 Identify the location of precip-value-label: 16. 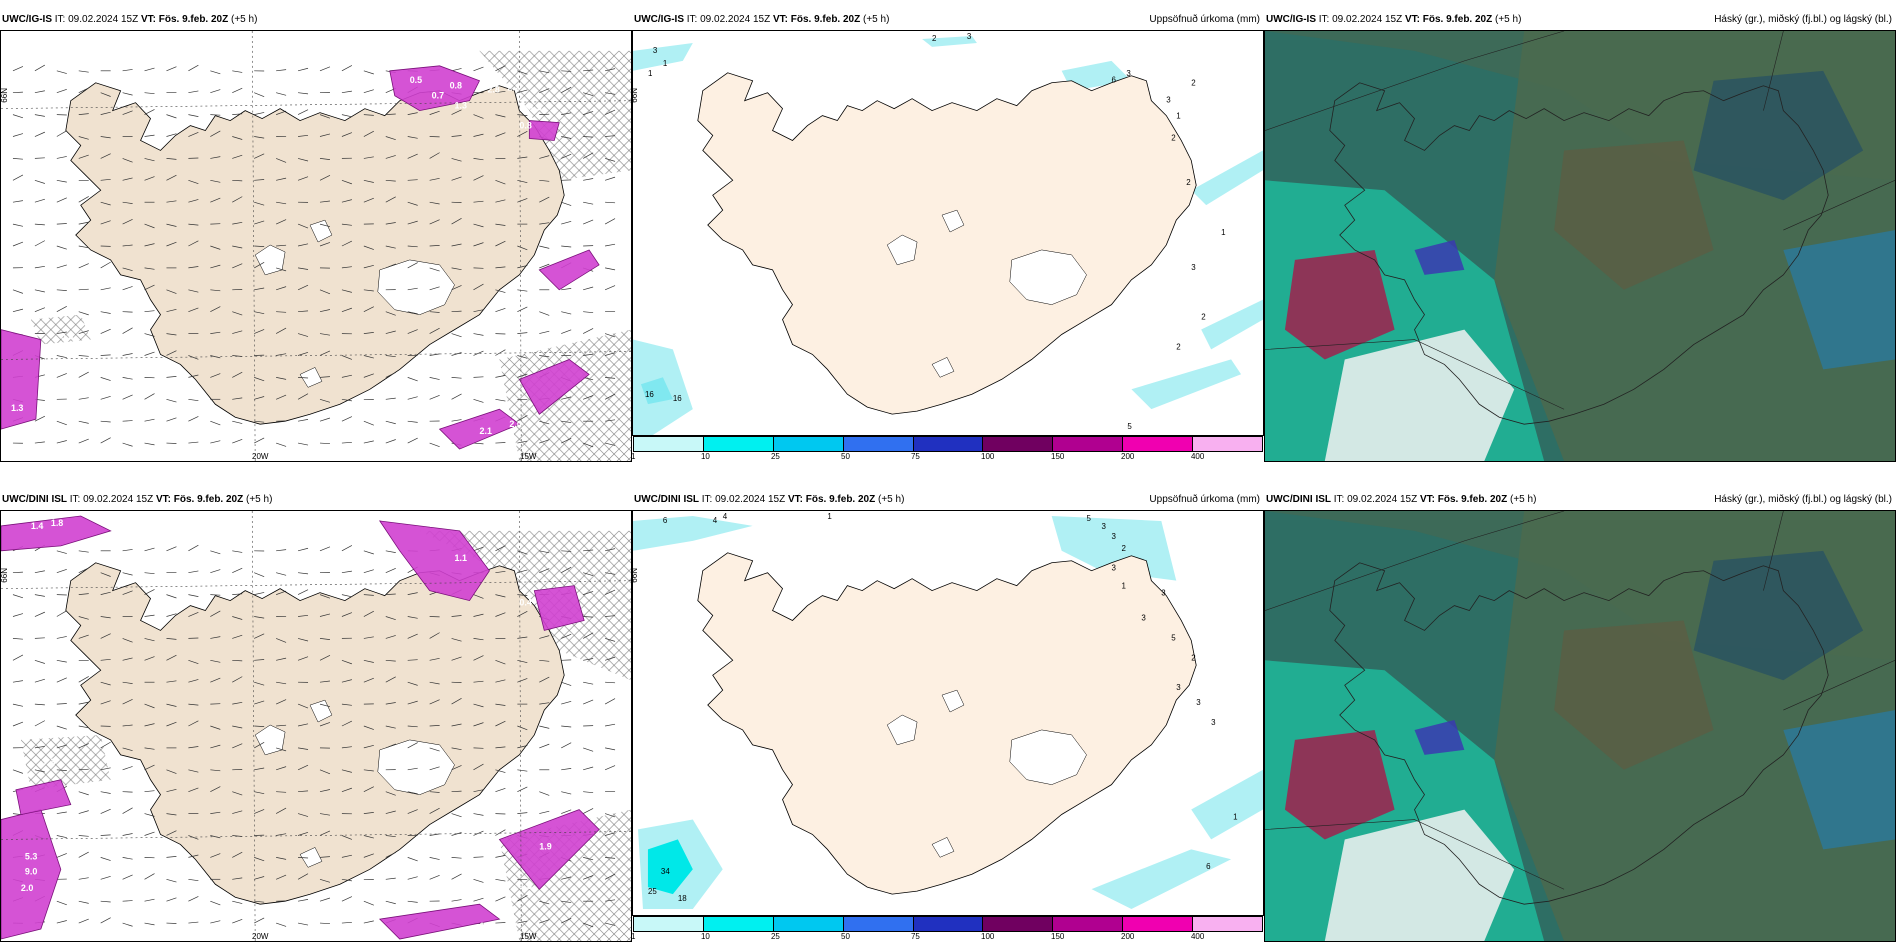
(677, 398).